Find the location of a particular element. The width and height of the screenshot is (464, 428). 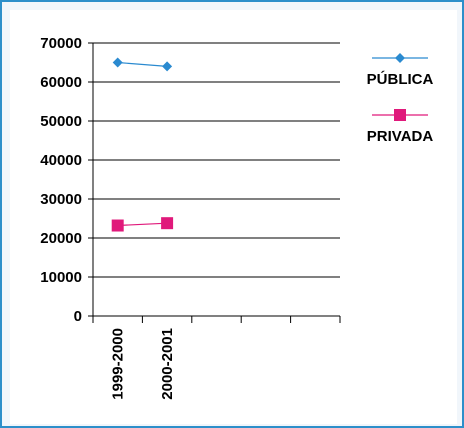

legend: PÚBLICA PRIVADA is located at coordinates (400, 101).